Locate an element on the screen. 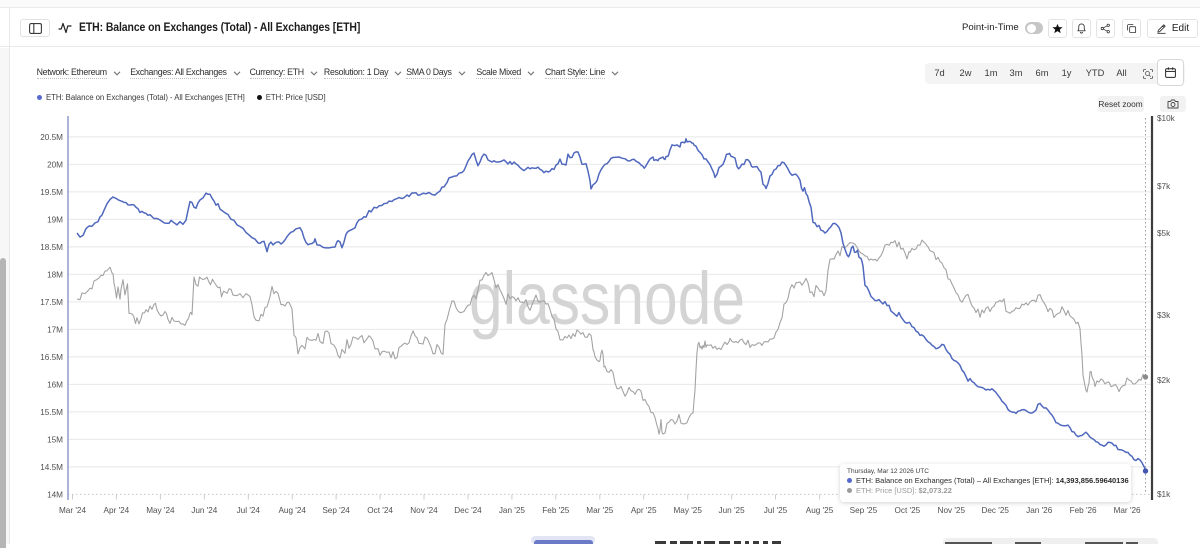 The image size is (1200, 548). svg-text: 16M is located at coordinates (55, 384).